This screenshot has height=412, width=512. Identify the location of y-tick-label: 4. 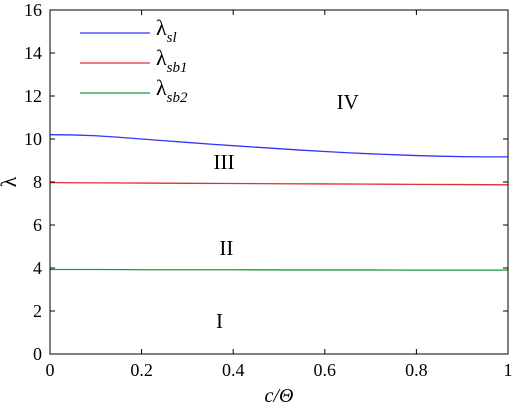
(37, 268).